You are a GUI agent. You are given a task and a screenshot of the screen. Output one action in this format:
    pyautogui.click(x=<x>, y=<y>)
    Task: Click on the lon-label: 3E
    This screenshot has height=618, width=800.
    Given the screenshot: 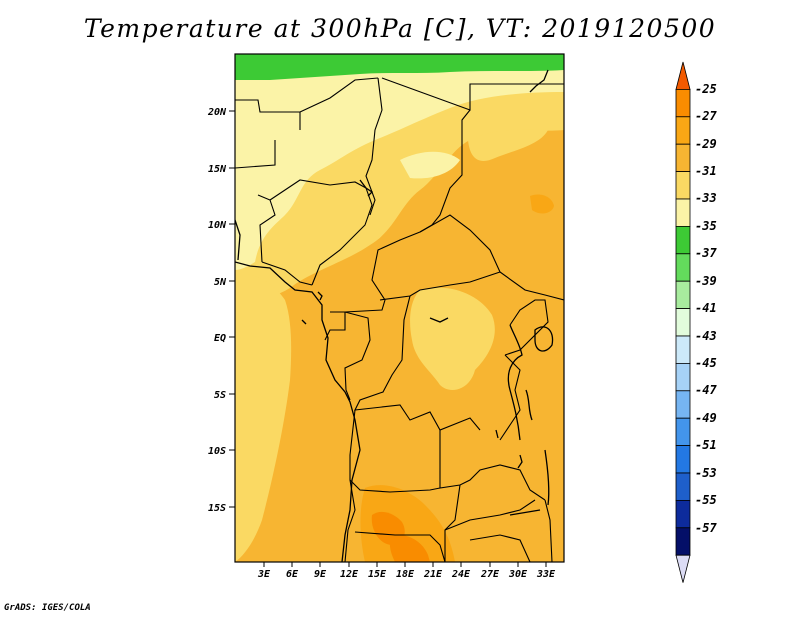 What is the action you would take?
    pyautogui.click(x=264, y=574)
    